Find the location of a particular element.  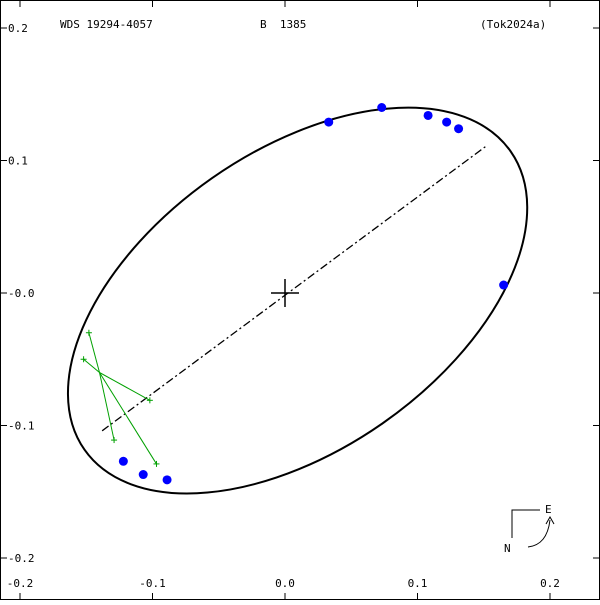

x-tick-label: -0.2 is located at coordinates (20, 583).